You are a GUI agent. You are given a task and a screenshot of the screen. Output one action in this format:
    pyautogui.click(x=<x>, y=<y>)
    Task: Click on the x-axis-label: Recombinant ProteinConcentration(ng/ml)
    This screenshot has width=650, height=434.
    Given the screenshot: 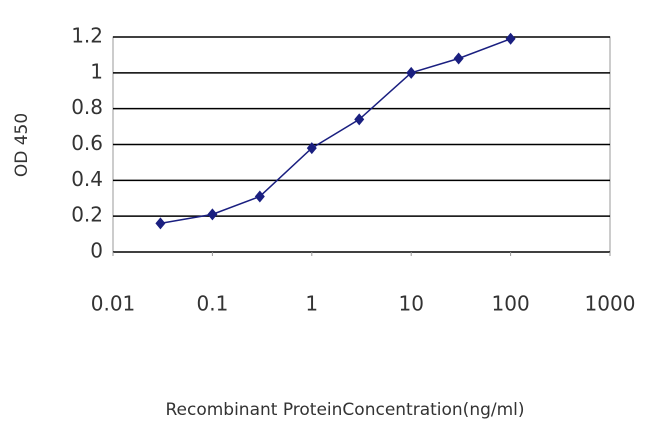 What is the action you would take?
    pyautogui.click(x=344, y=410)
    